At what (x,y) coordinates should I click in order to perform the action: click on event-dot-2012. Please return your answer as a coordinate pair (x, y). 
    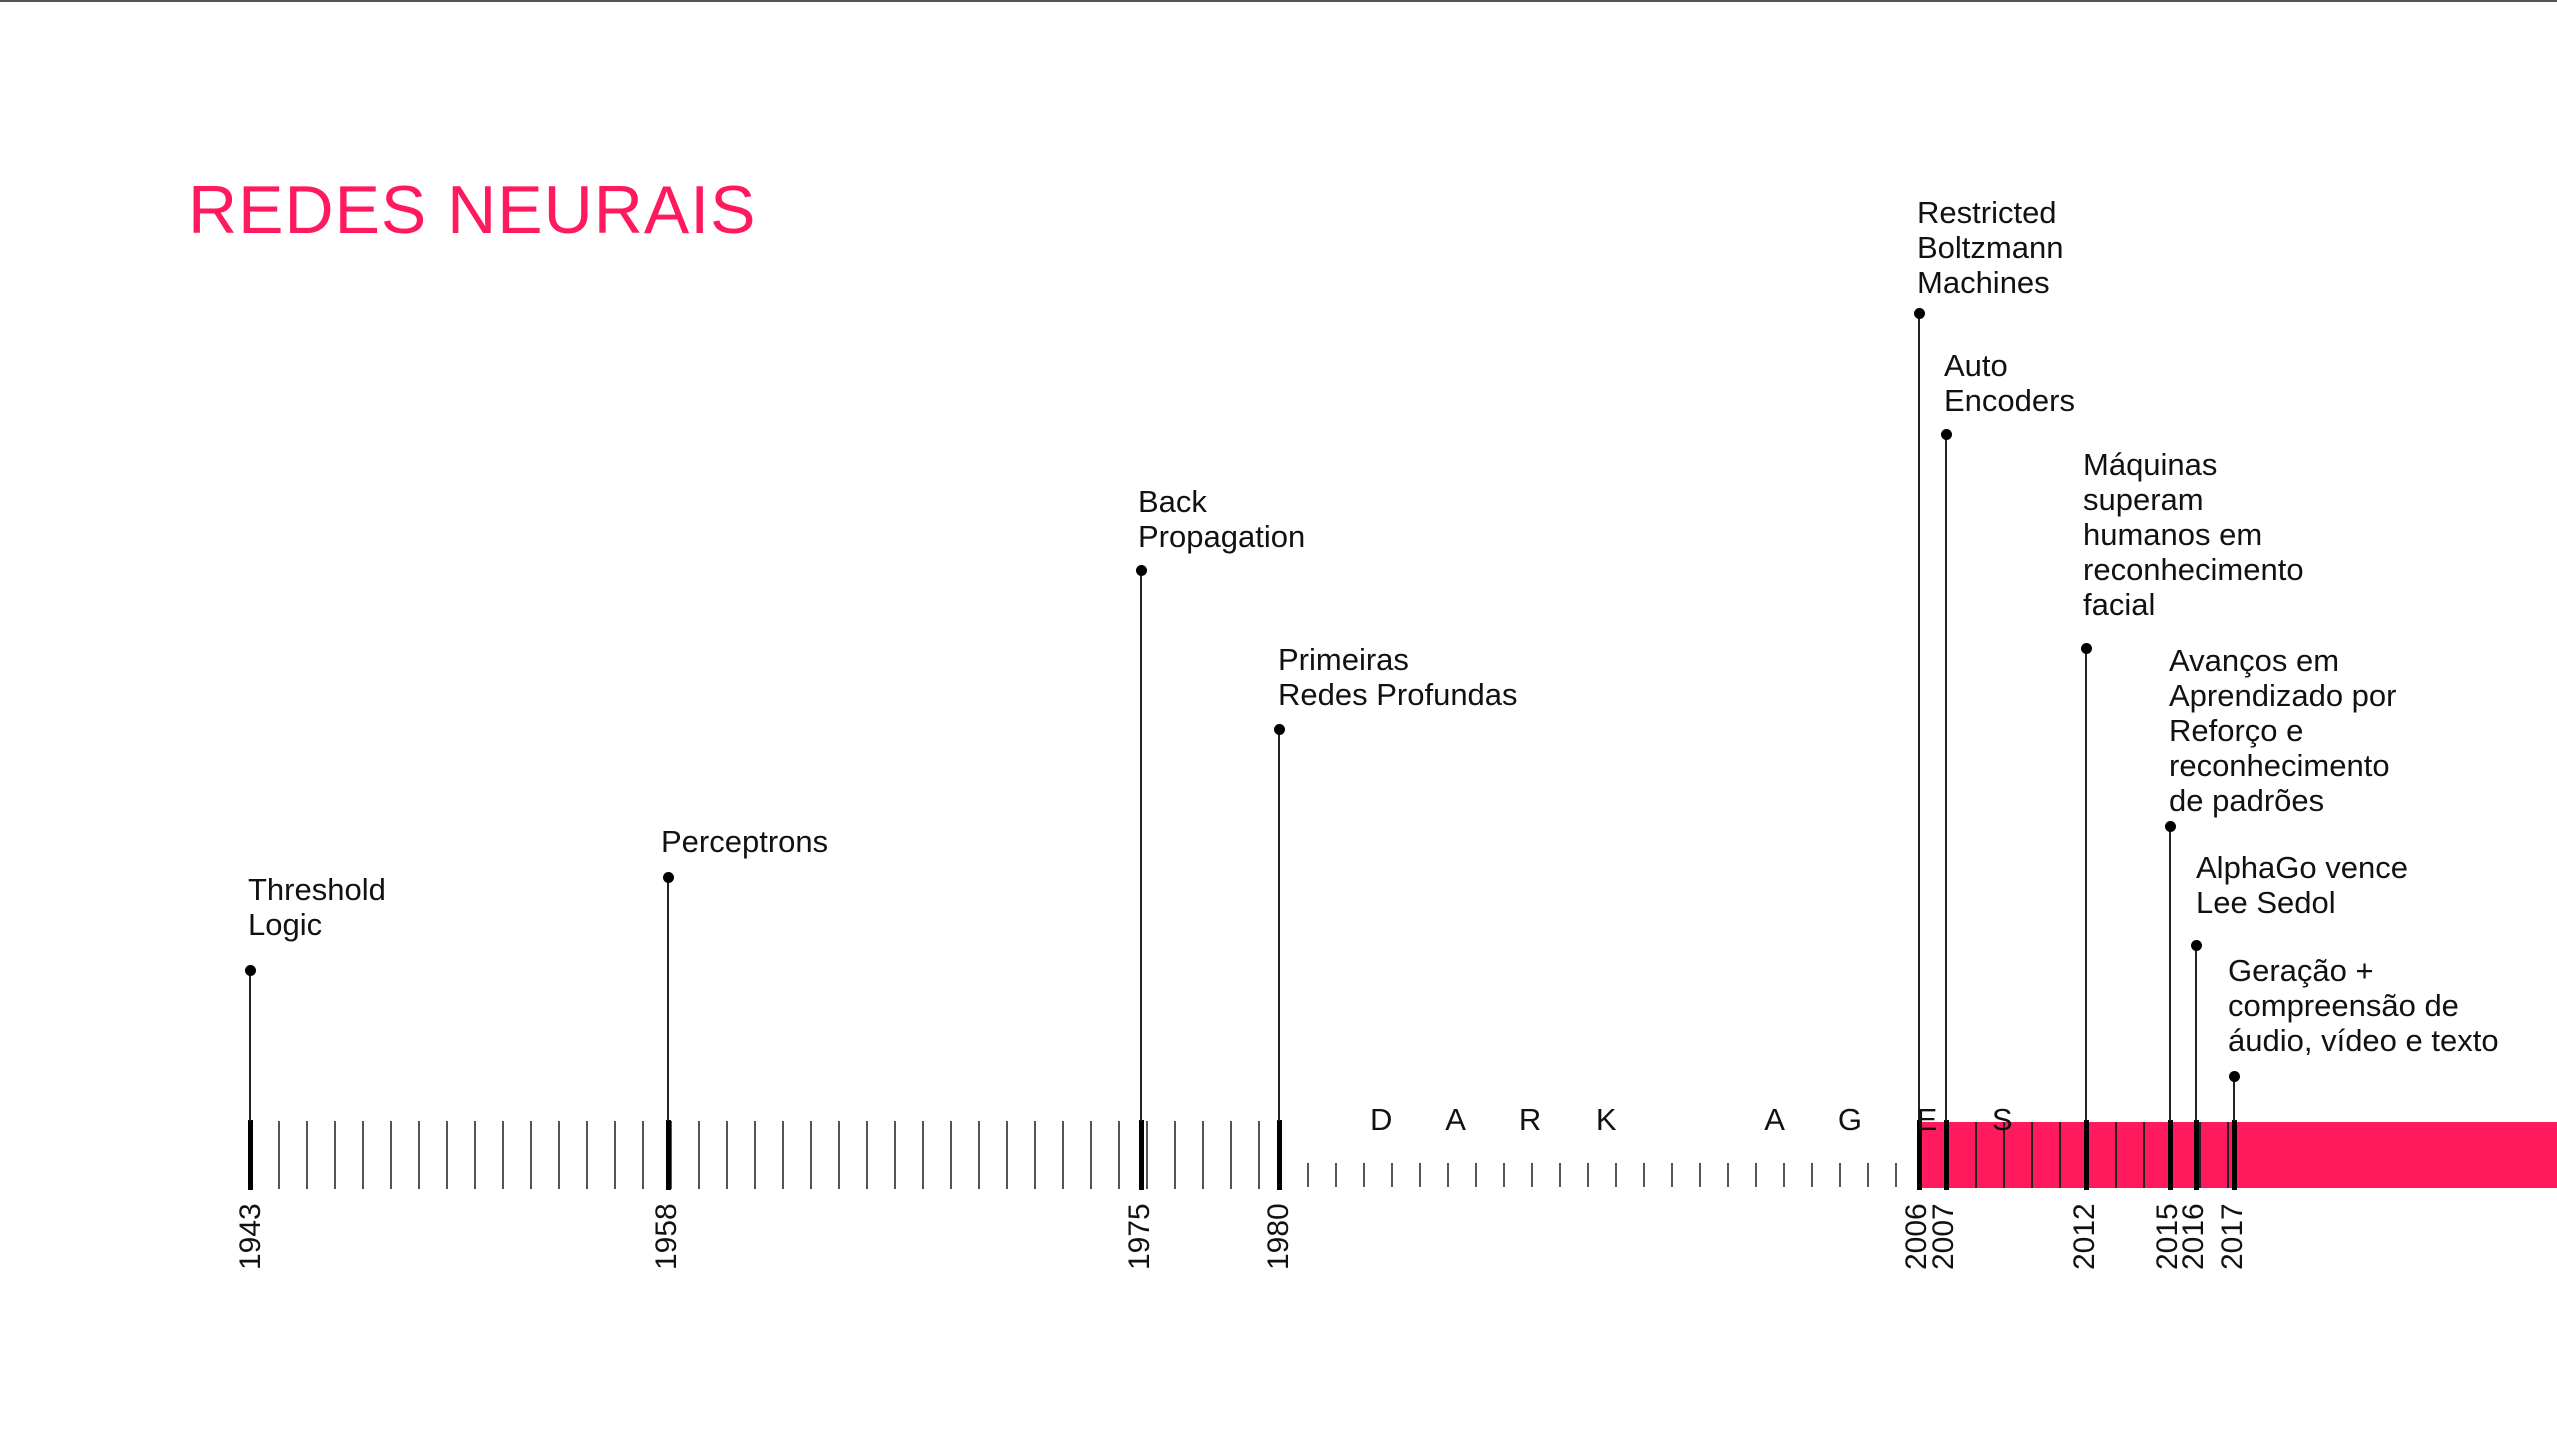
    Looking at the image, I should click on (2086, 648).